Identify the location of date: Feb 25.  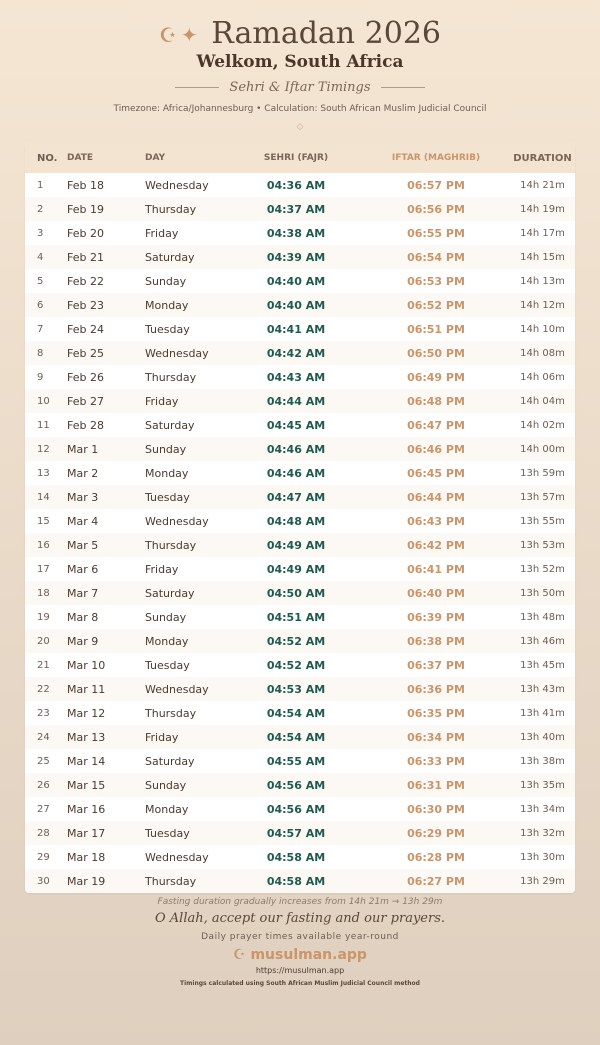
(85, 353).